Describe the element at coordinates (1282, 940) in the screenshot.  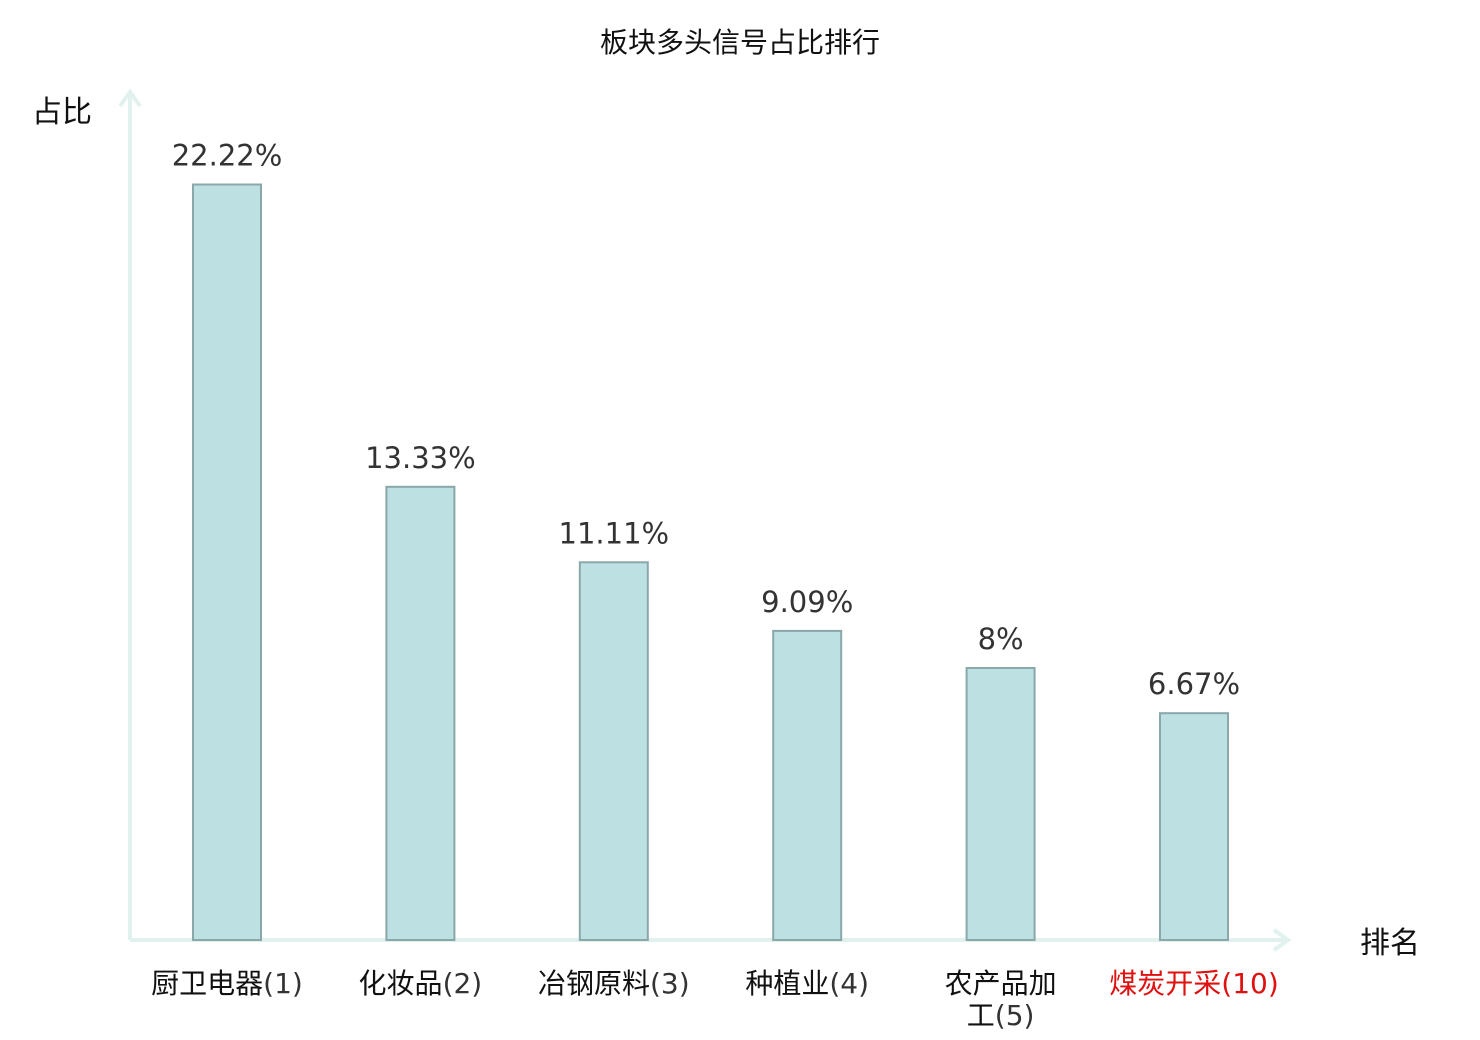
I see `x-axis-arrow` at that location.